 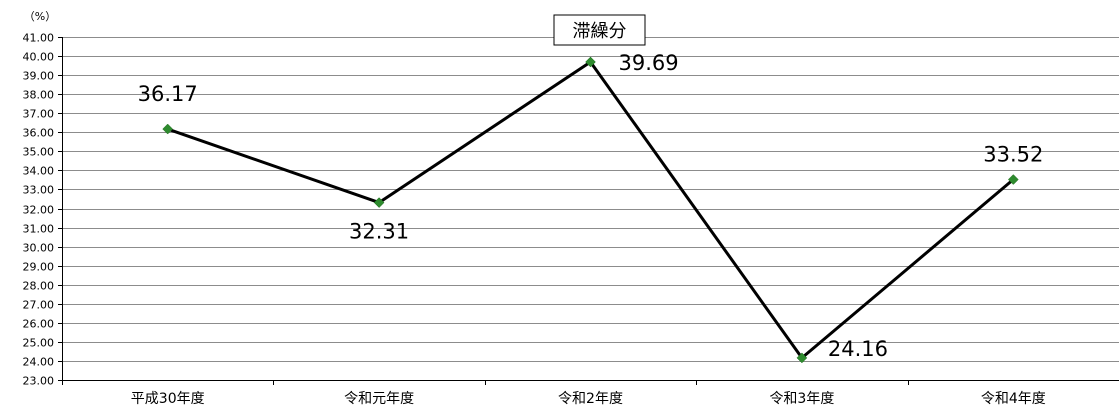 I want to click on chart-title-box: 滞繰分, so click(x=599, y=30).